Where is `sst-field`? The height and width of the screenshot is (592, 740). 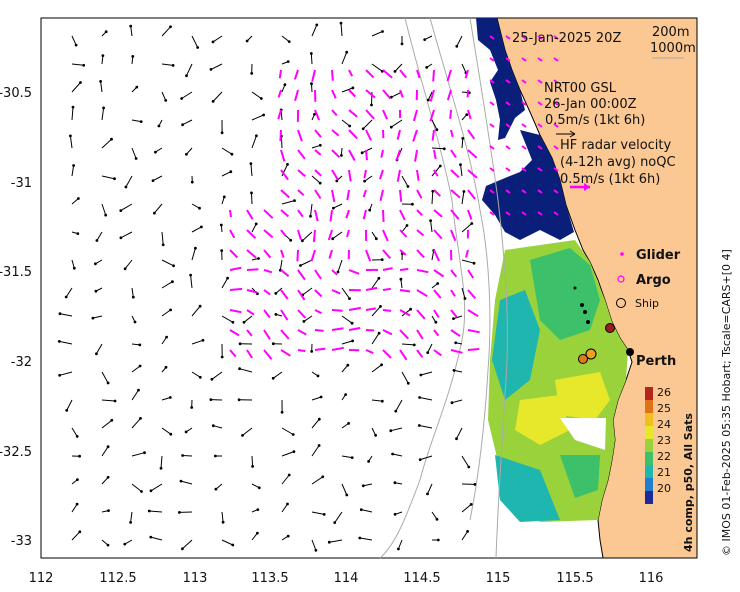
sst-field is located at coordinates (558, 381).